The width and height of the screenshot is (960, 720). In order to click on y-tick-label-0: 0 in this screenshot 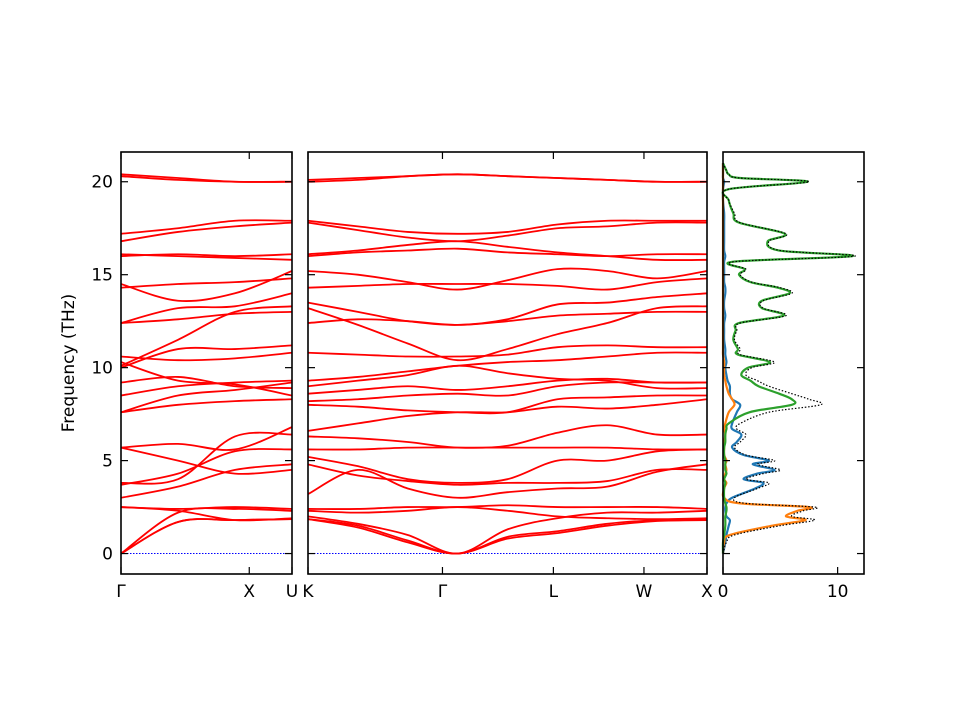, I will do `click(107, 555)`.